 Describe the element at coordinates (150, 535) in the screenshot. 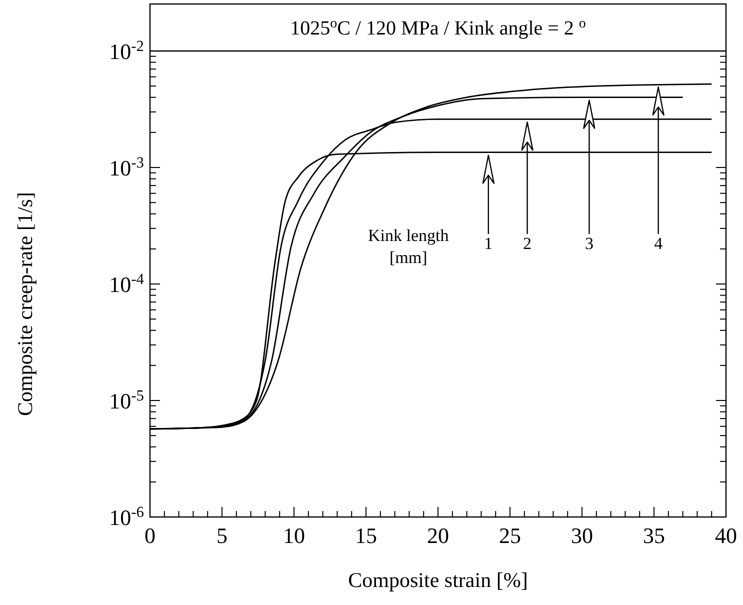

I see `x-tick-label: 0` at that location.